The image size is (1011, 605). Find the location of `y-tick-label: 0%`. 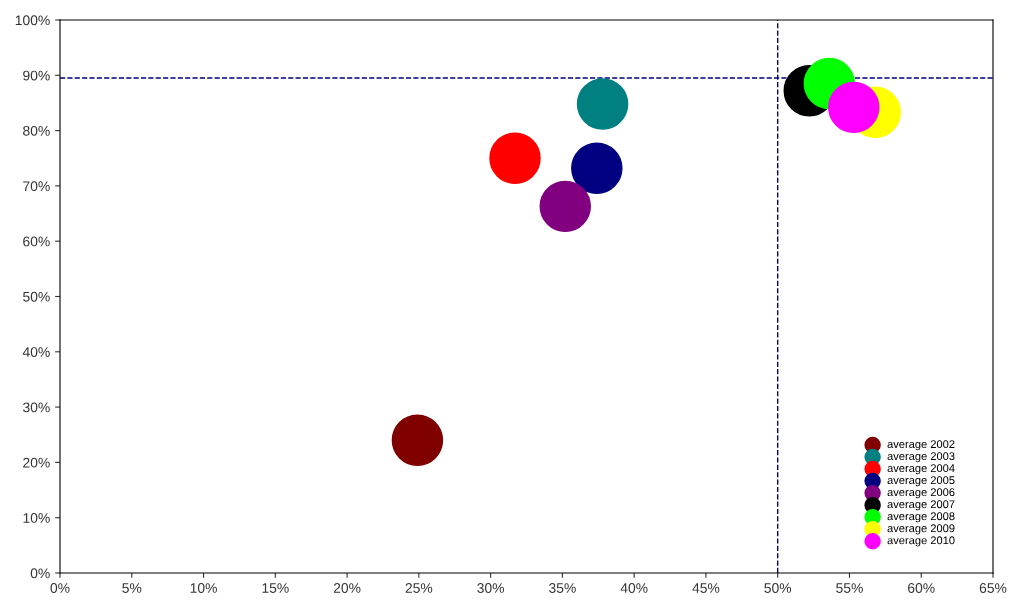

y-tick-label: 0% is located at coordinates (40, 573).